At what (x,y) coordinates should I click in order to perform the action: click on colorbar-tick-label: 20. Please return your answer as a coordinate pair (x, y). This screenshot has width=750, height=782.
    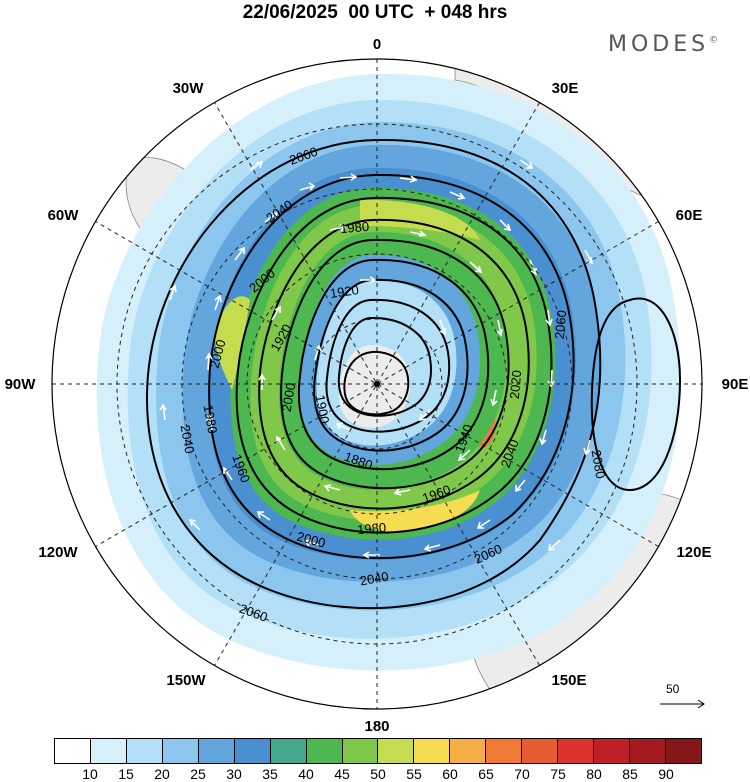
    Looking at the image, I should click on (162, 774).